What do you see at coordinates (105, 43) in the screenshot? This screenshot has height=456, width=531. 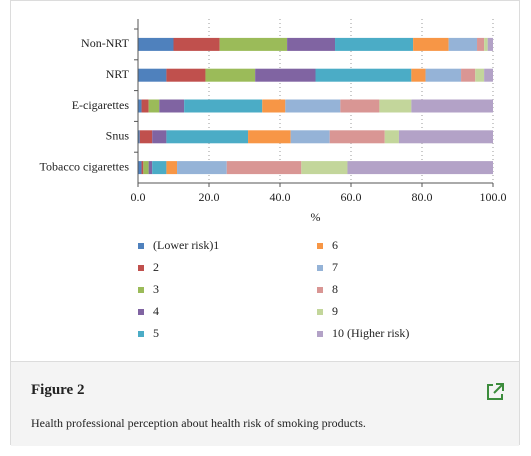 I see `y-tick-label: Non-NRT` at bounding box center [105, 43].